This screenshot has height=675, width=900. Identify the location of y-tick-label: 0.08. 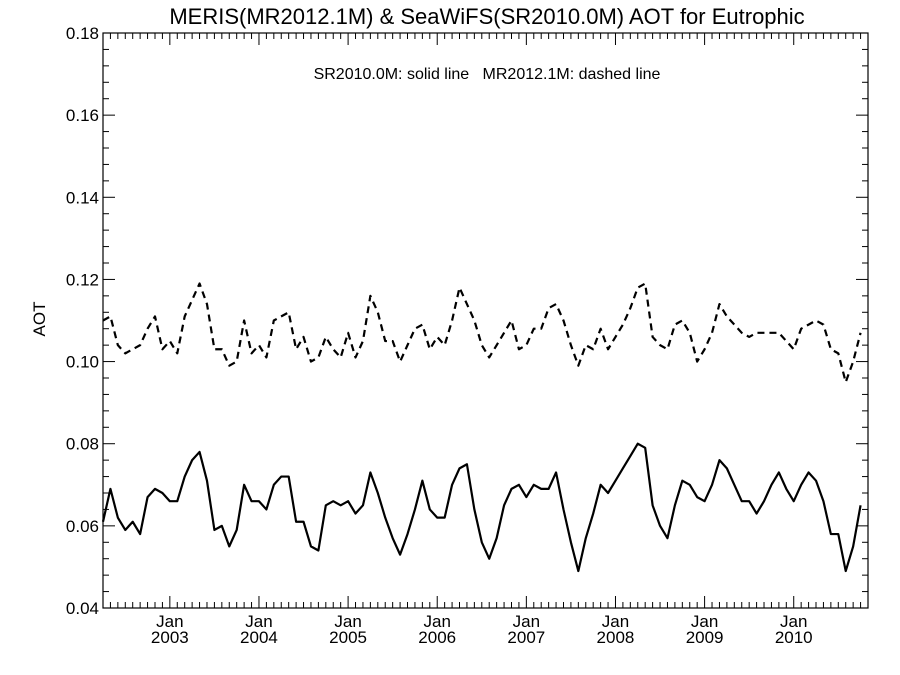
(82, 444).